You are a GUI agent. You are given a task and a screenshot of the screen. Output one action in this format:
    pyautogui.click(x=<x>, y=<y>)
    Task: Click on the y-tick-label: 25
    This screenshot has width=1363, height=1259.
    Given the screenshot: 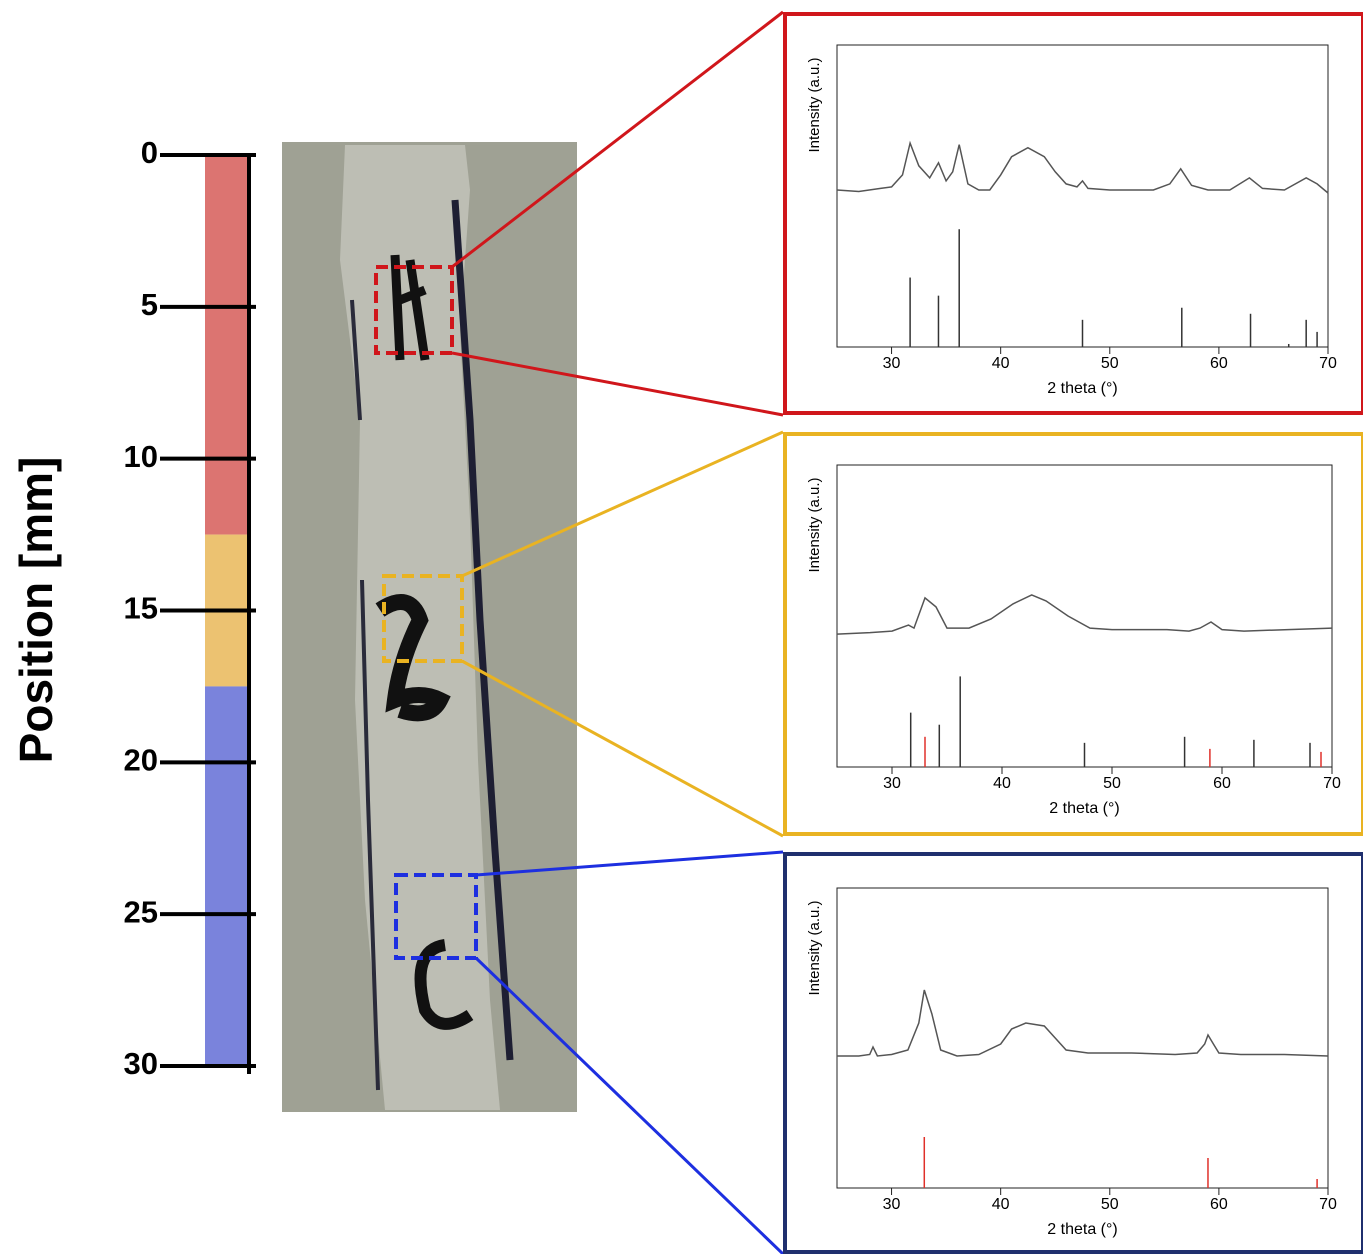 What is the action you would take?
    pyautogui.click(x=141, y=911)
    